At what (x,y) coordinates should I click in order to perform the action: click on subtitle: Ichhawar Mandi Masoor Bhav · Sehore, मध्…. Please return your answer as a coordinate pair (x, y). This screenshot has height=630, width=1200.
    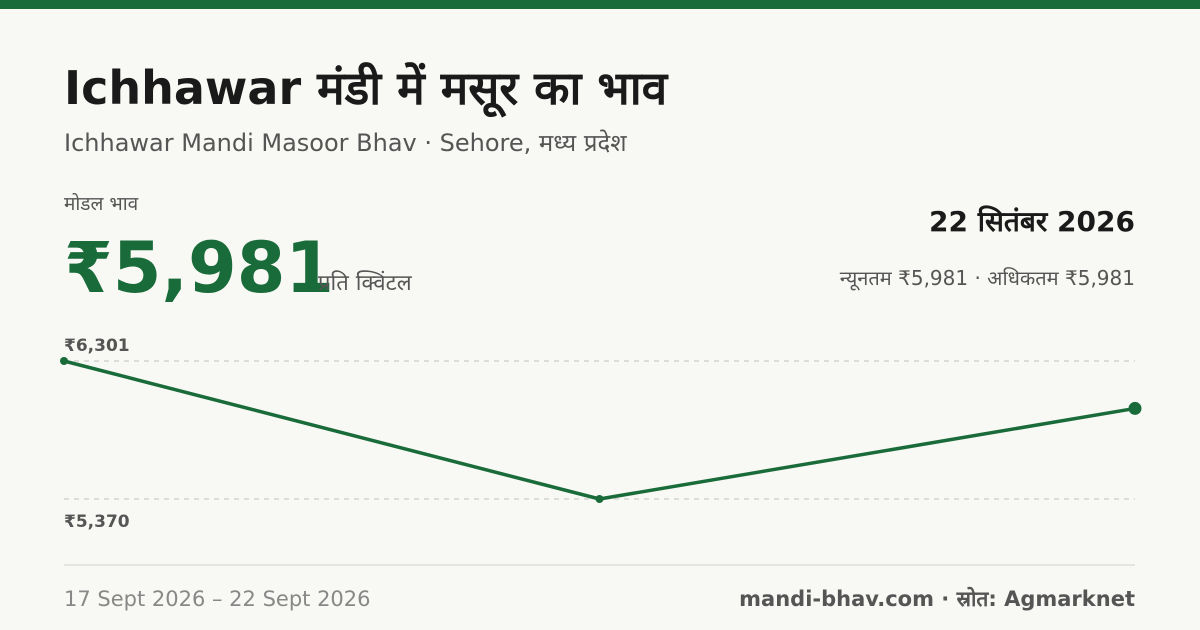
    Looking at the image, I should click on (345, 143).